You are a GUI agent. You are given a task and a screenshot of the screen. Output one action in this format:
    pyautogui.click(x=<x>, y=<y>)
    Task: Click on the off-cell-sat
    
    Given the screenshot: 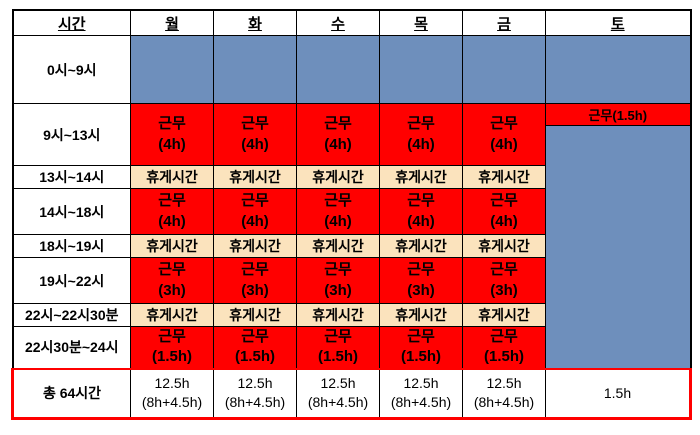 What is the action you would take?
    pyautogui.click(x=618, y=69)
    